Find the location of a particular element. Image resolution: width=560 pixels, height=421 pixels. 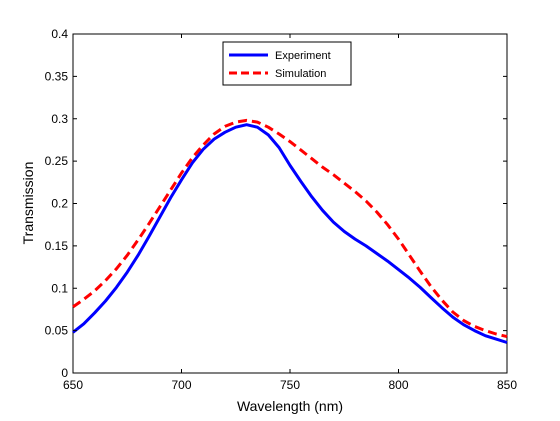

y-tick-label: 0.1 is located at coordinates (59, 288).